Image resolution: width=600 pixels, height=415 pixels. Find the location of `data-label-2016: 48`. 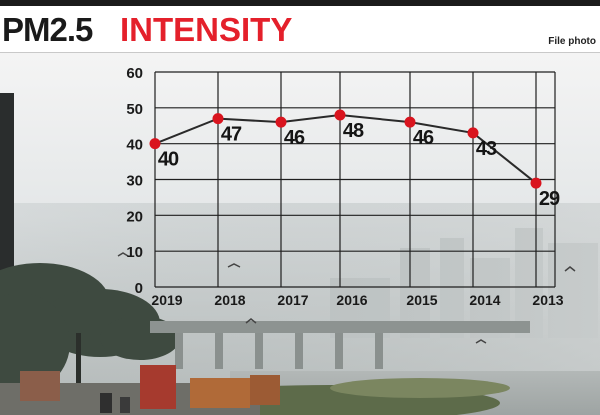

data-label-2016: 48 is located at coordinates (353, 131).